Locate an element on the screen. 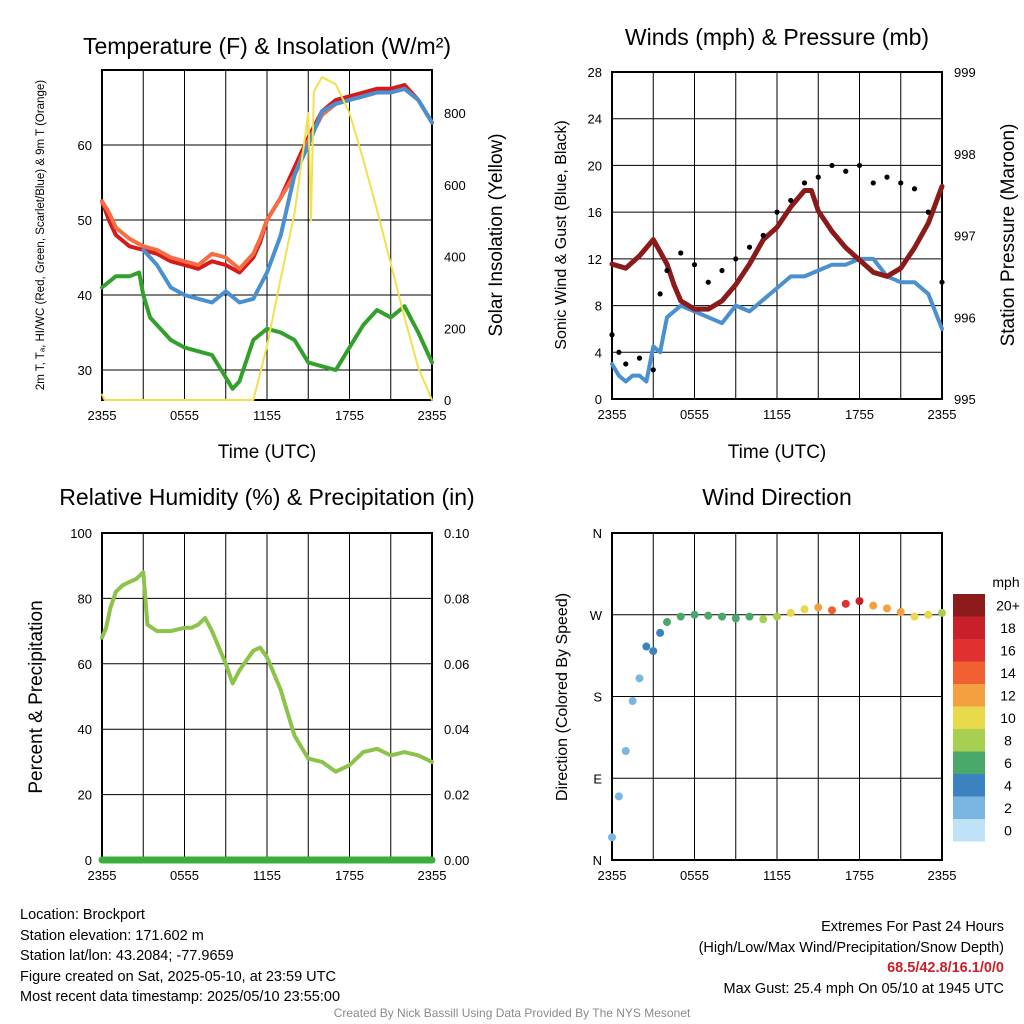 The height and width of the screenshot is (1024, 1024). humidity-ytick-label-left: 20 is located at coordinates (85, 795).